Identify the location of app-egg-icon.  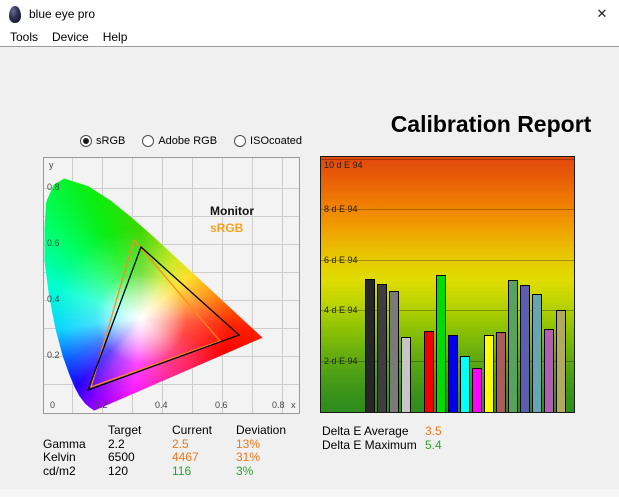
(15, 14).